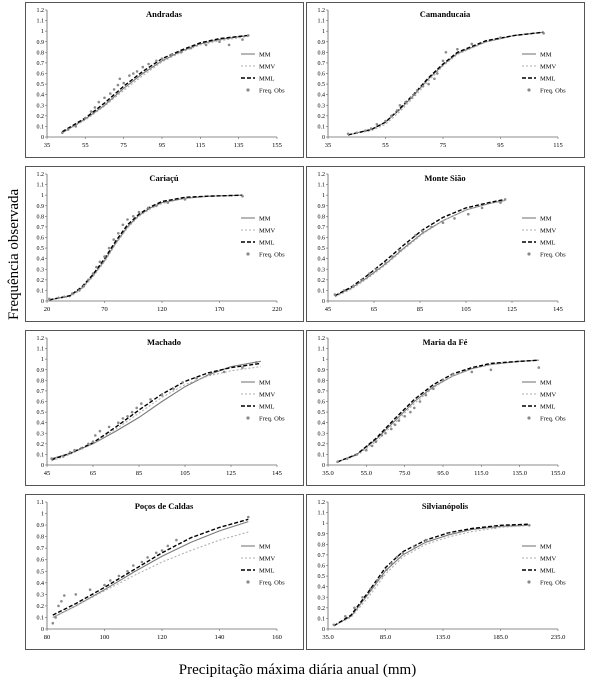 The image size is (595, 687). What do you see at coordinates (558, 473) in the screenshot?
I see `x-tick-label: 155.0` at bounding box center [558, 473].